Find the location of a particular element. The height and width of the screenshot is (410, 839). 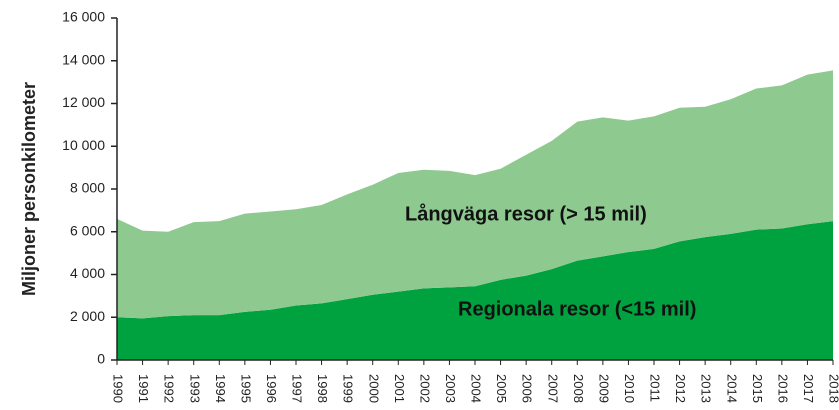

x-tick-label: 2012 is located at coordinates (680, 388).